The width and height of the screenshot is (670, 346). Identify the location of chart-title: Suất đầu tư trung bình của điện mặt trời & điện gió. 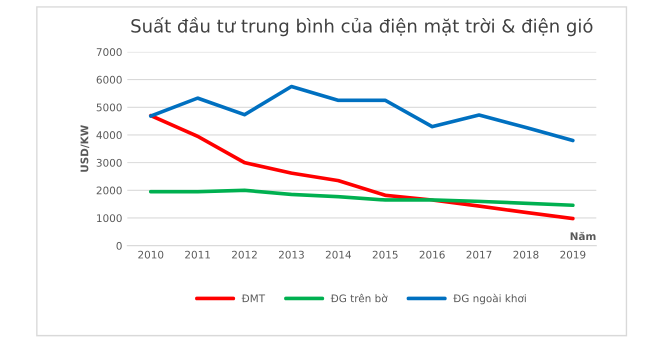
(361, 26).